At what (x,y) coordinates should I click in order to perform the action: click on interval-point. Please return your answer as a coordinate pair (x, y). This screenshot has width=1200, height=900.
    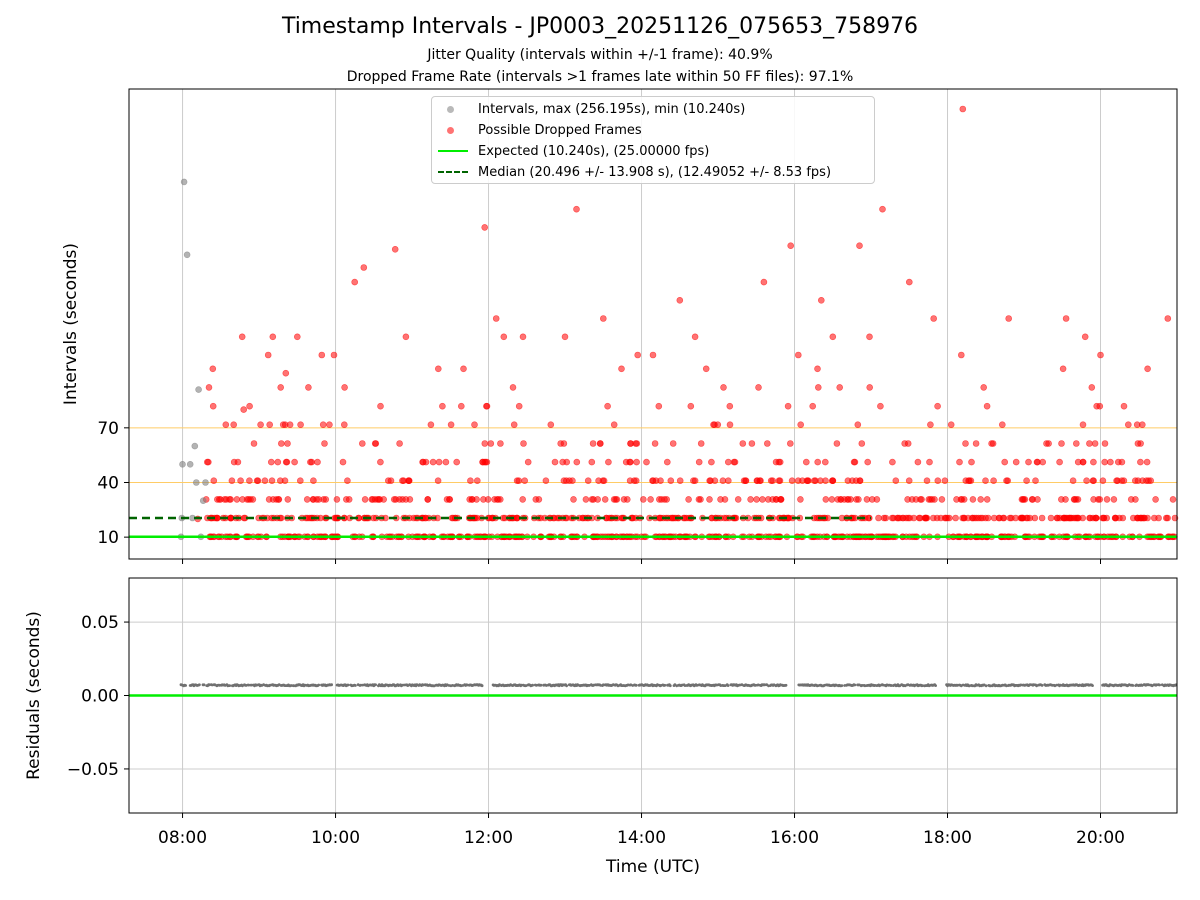
    Looking at the image, I should click on (203, 501).